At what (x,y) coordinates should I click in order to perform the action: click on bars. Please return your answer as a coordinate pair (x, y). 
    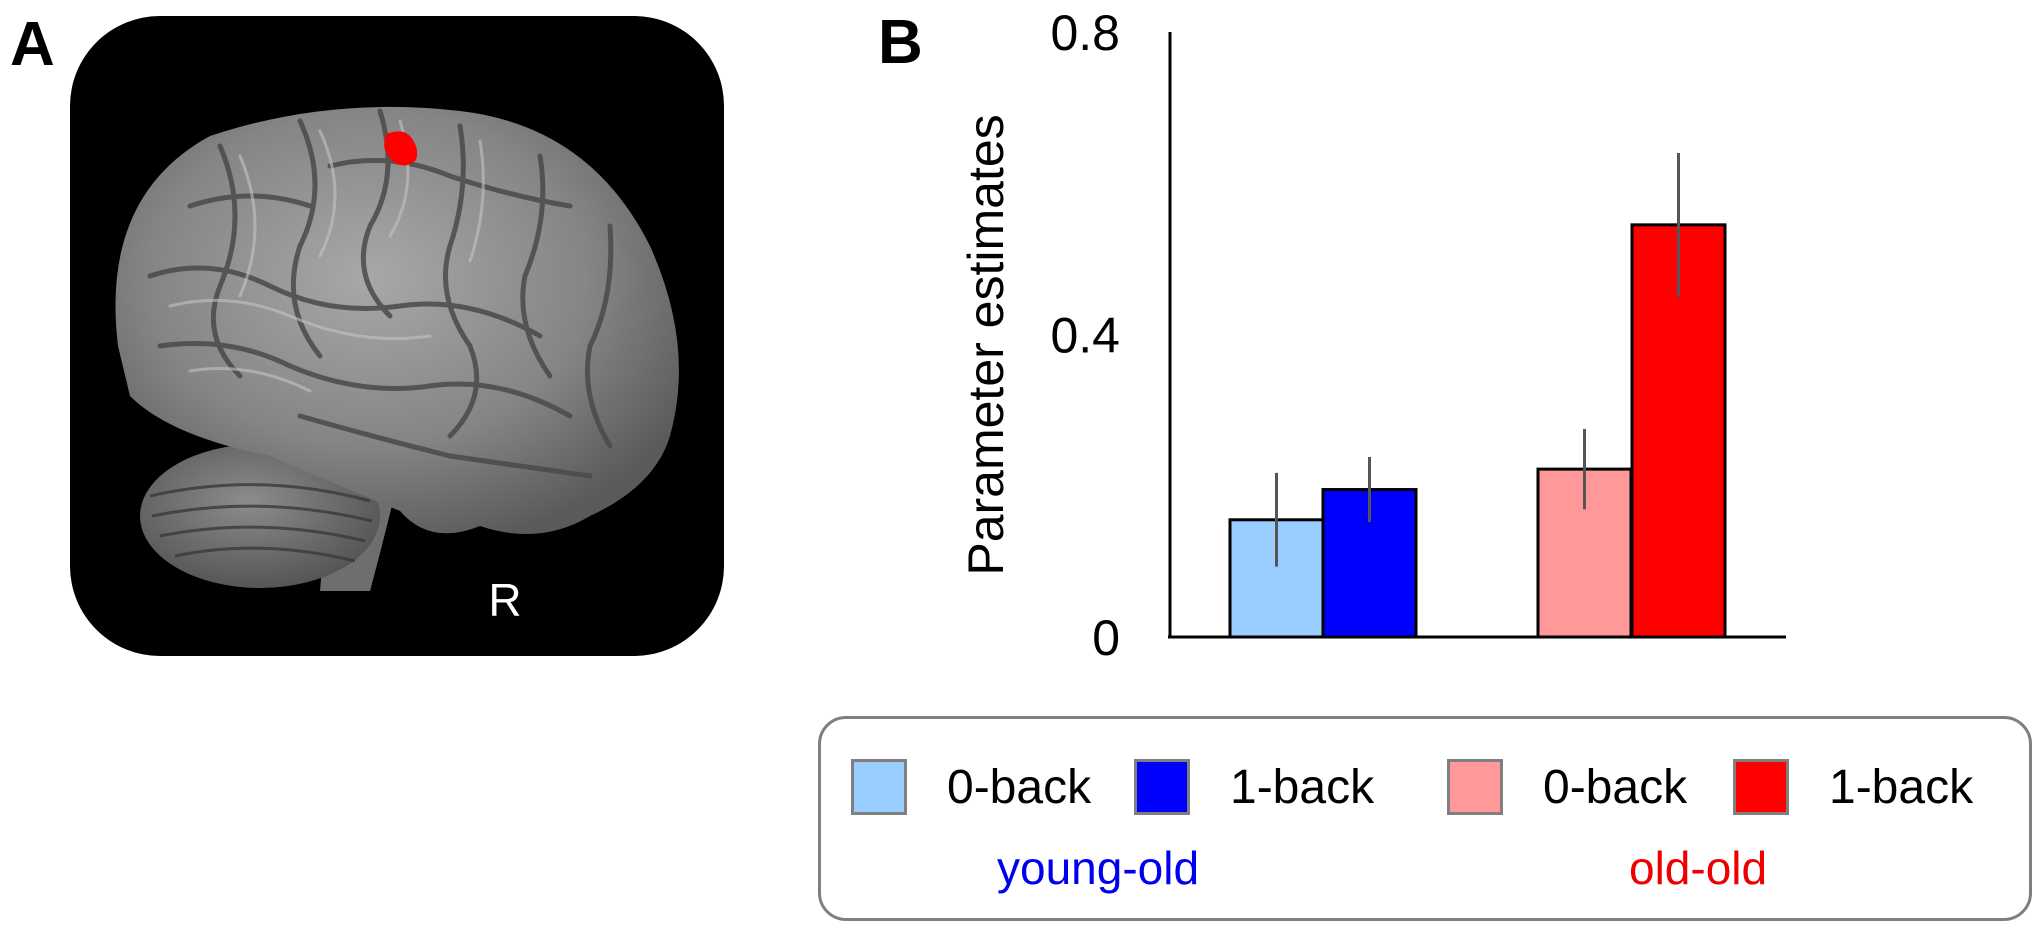
    Looking at the image, I should click on (1477, 431).